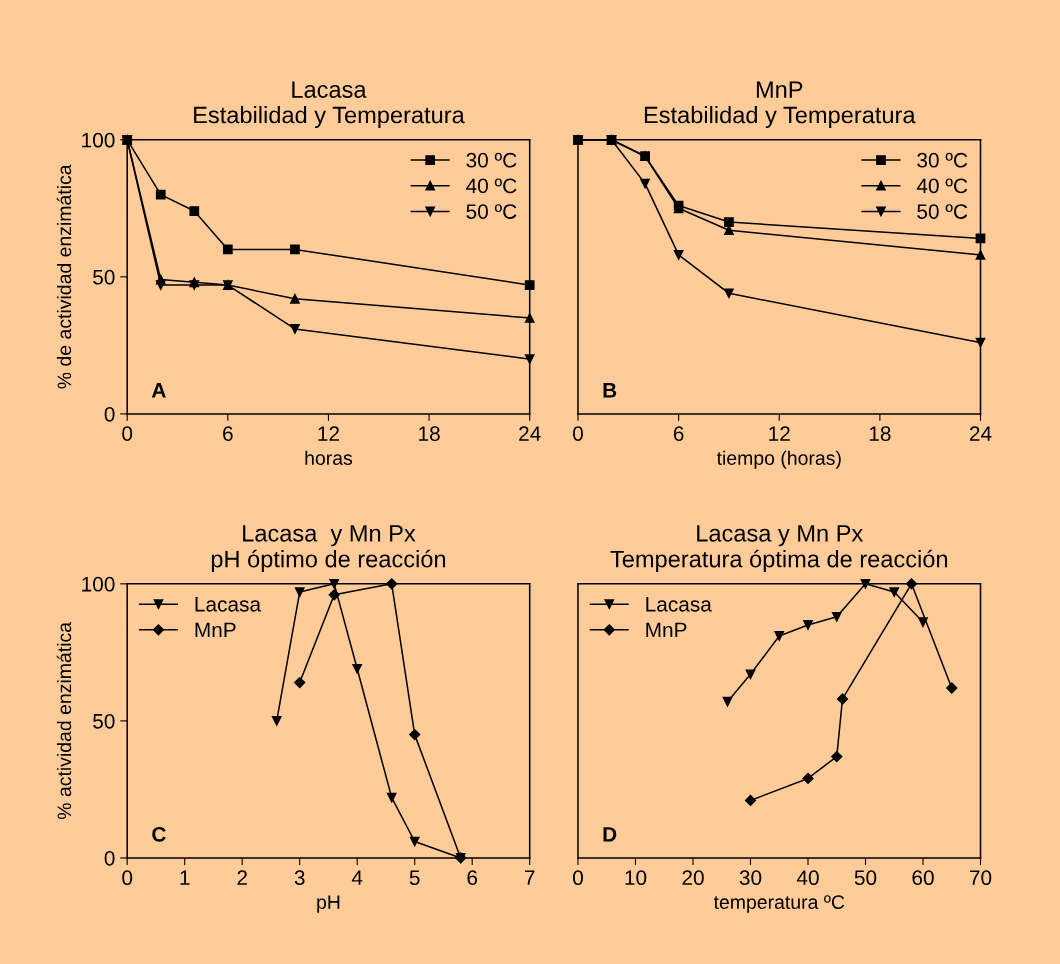 This screenshot has height=964, width=1060. What do you see at coordinates (780, 105) in the screenshot?
I see `chart-title: MnP Estabilidad y Temperatura` at bounding box center [780, 105].